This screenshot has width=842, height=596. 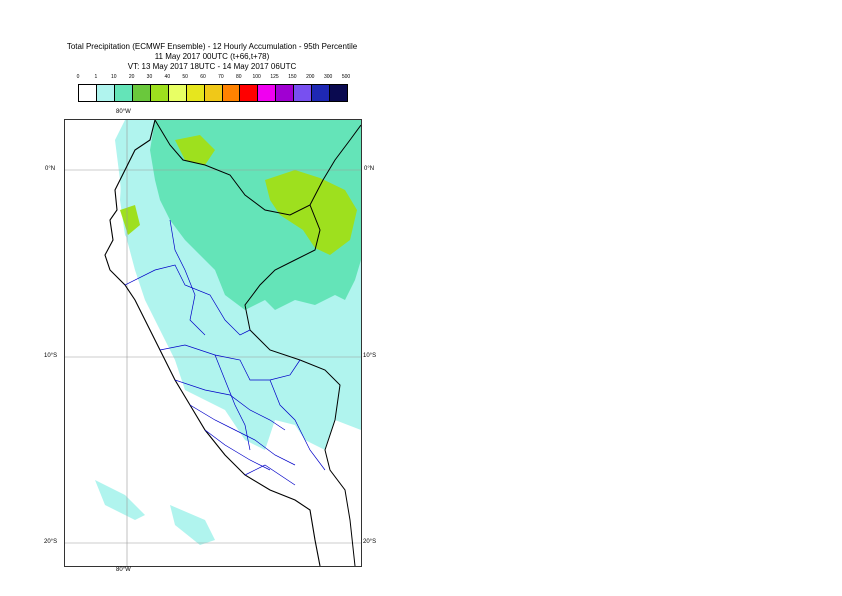 I want to click on precipitation-legend: 0 1 10 20 30 40 50 60 70 80 100 125 150 200 300 500, so click(x=222, y=88).